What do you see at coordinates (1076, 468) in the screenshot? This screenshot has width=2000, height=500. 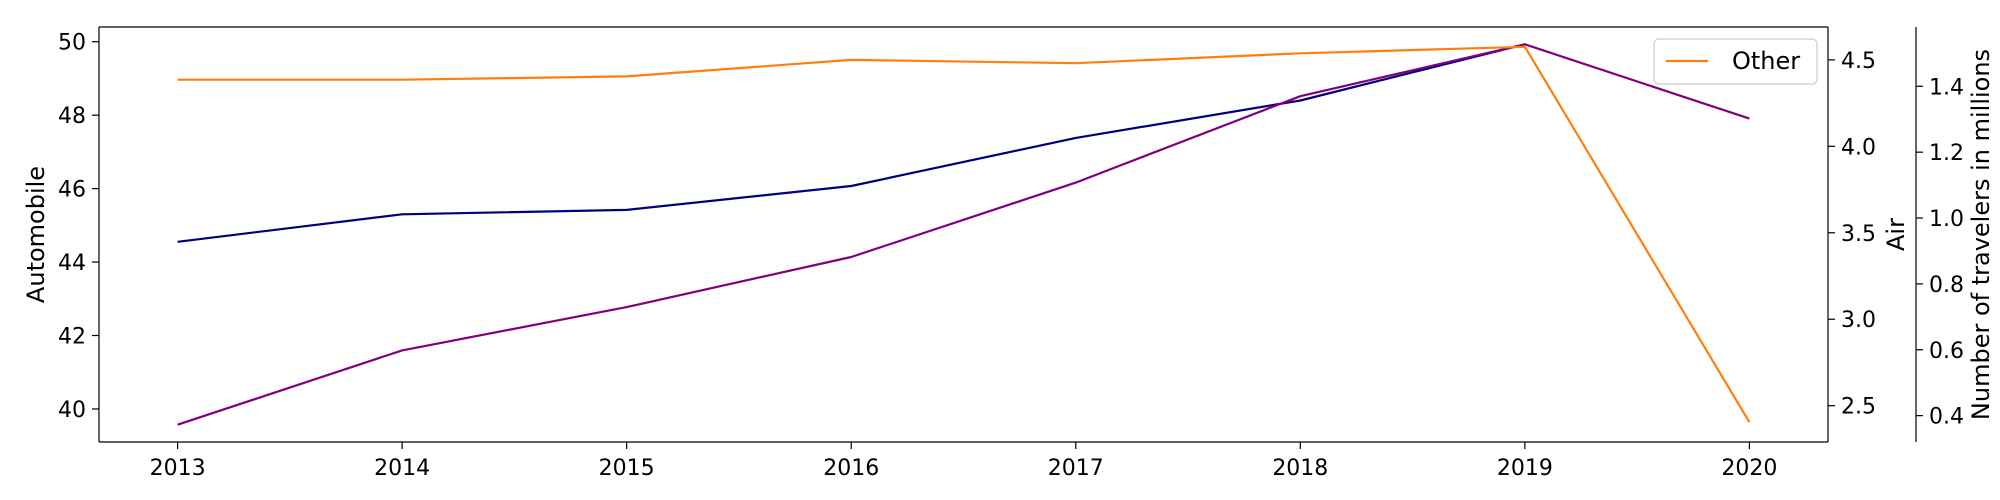 I see `x-tick-label: 2017` at bounding box center [1076, 468].